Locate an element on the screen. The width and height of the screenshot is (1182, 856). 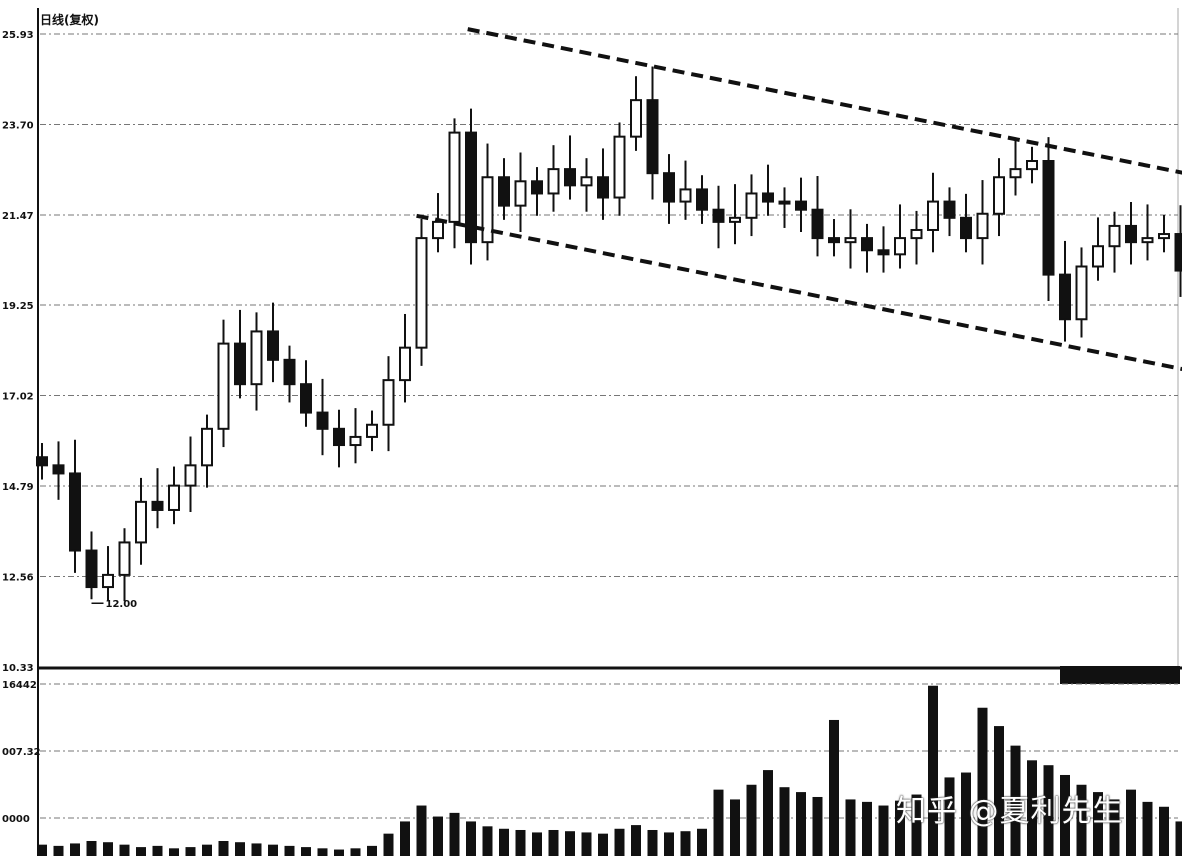
trendline is located at coordinates (824, 101).